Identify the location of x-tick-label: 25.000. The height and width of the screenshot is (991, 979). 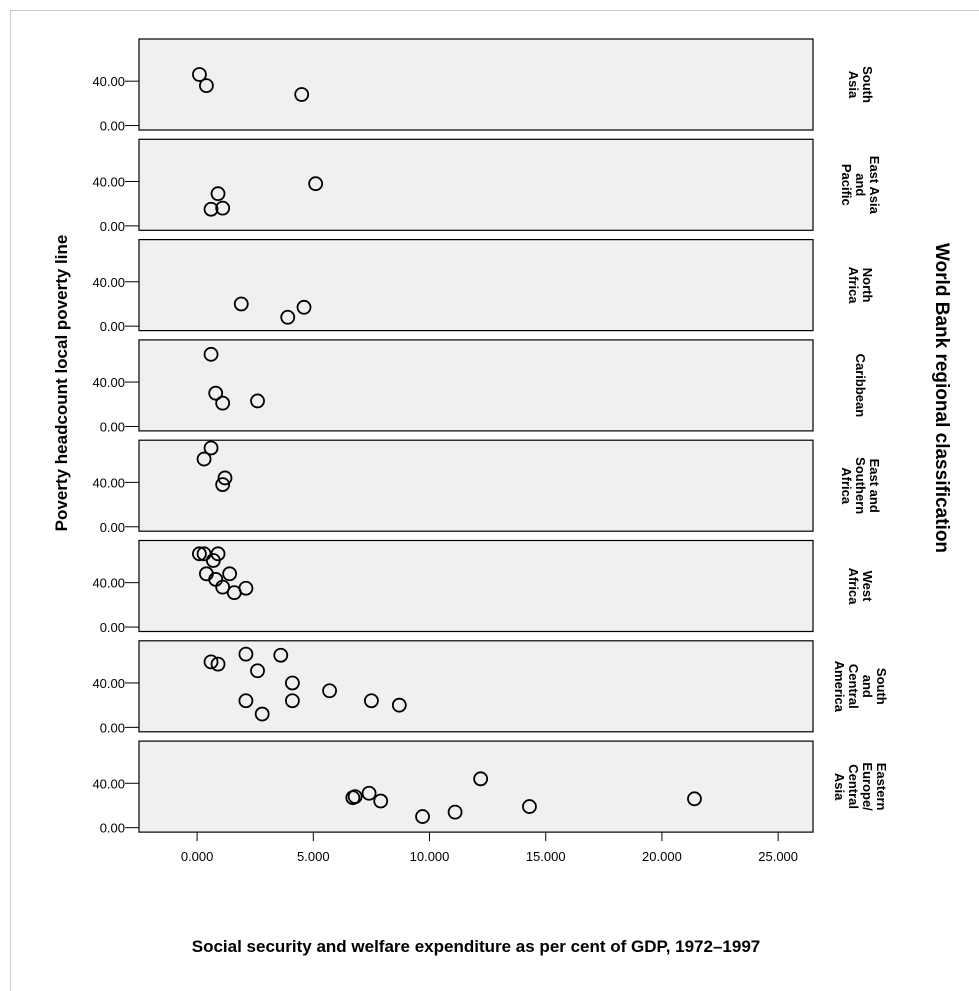
(778, 856).